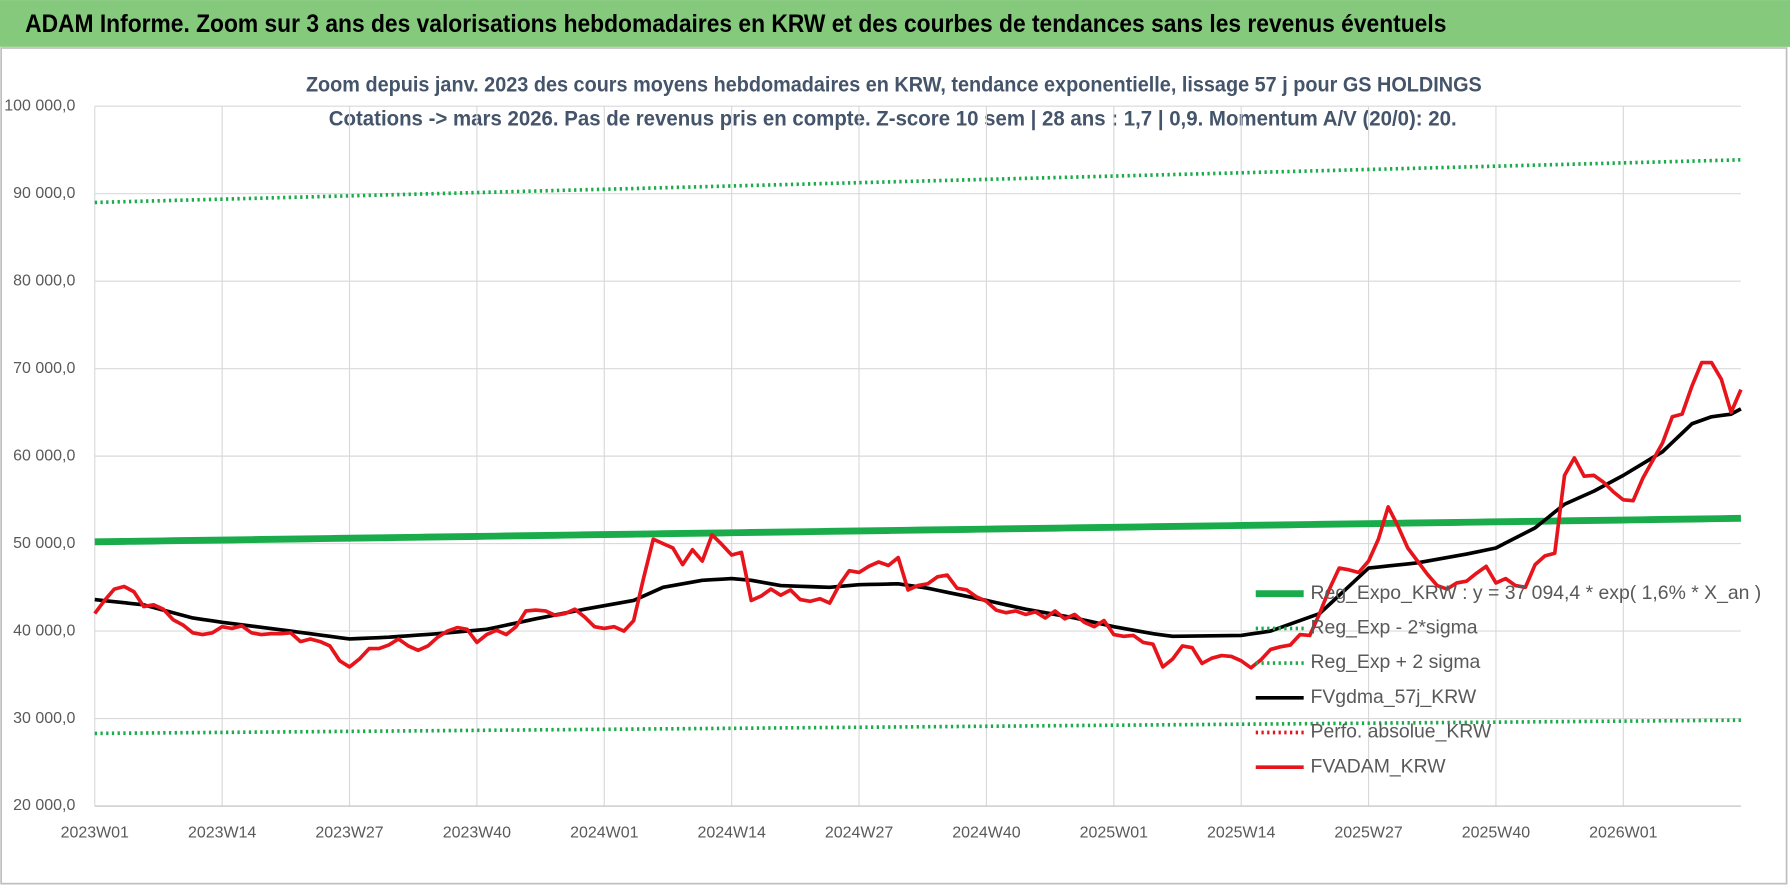 Image resolution: width=1790 pixels, height=886 pixels. What do you see at coordinates (349, 833) in the screenshot?
I see `x-tick-label: 2023W27` at bounding box center [349, 833].